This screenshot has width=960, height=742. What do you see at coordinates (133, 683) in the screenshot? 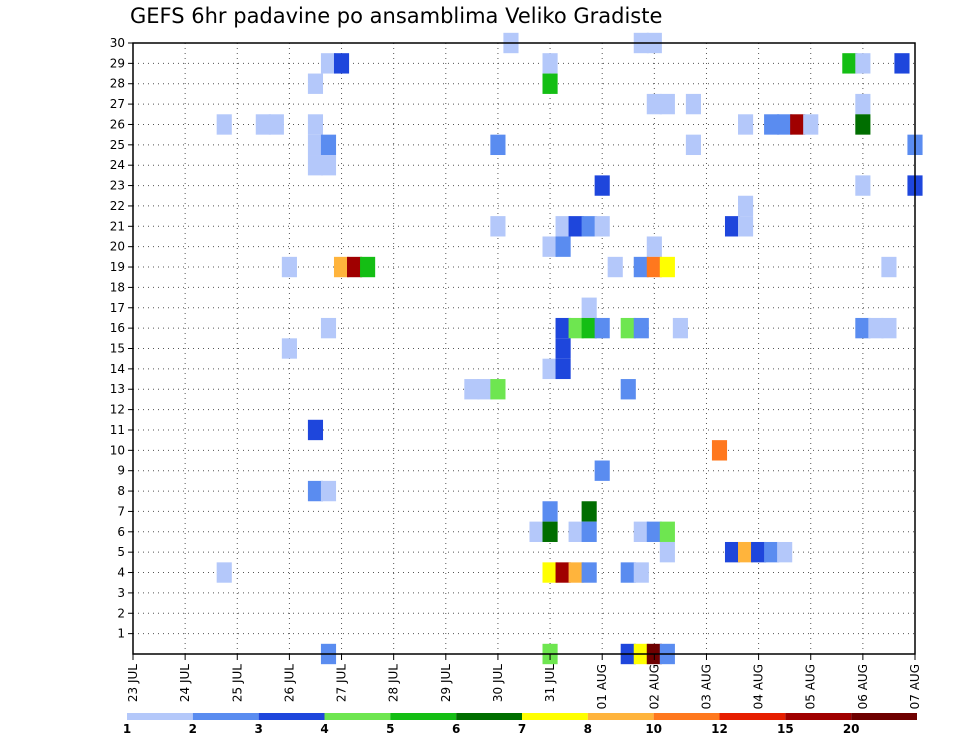
I see `x-tick-label: 23 JUL` at bounding box center [133, 683].